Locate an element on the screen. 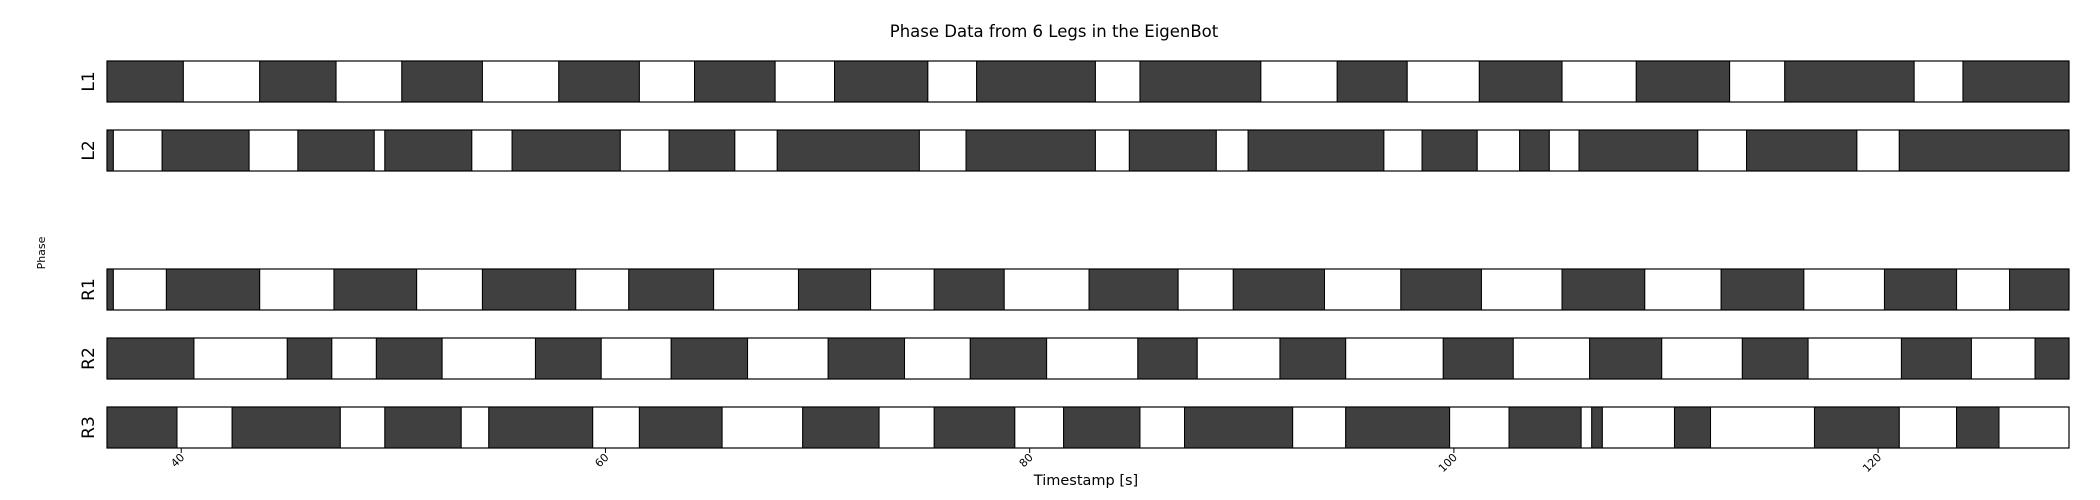 The image size is (2100, 500). leg-panel-l2: L2 is located at coordinates (1074, 150).